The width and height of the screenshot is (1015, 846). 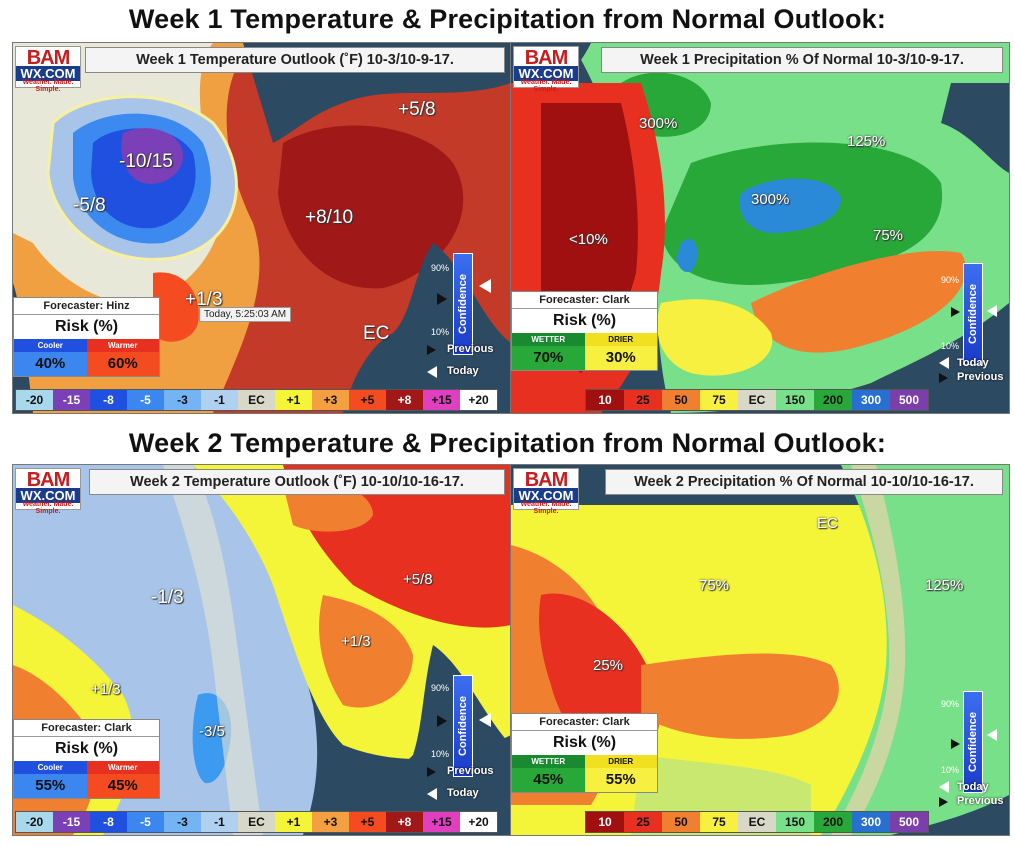 What do you see at coordinates (620, 780) in the screenshot?
I see `risk-drier-value: 55%` at bounding box center [620, 780].